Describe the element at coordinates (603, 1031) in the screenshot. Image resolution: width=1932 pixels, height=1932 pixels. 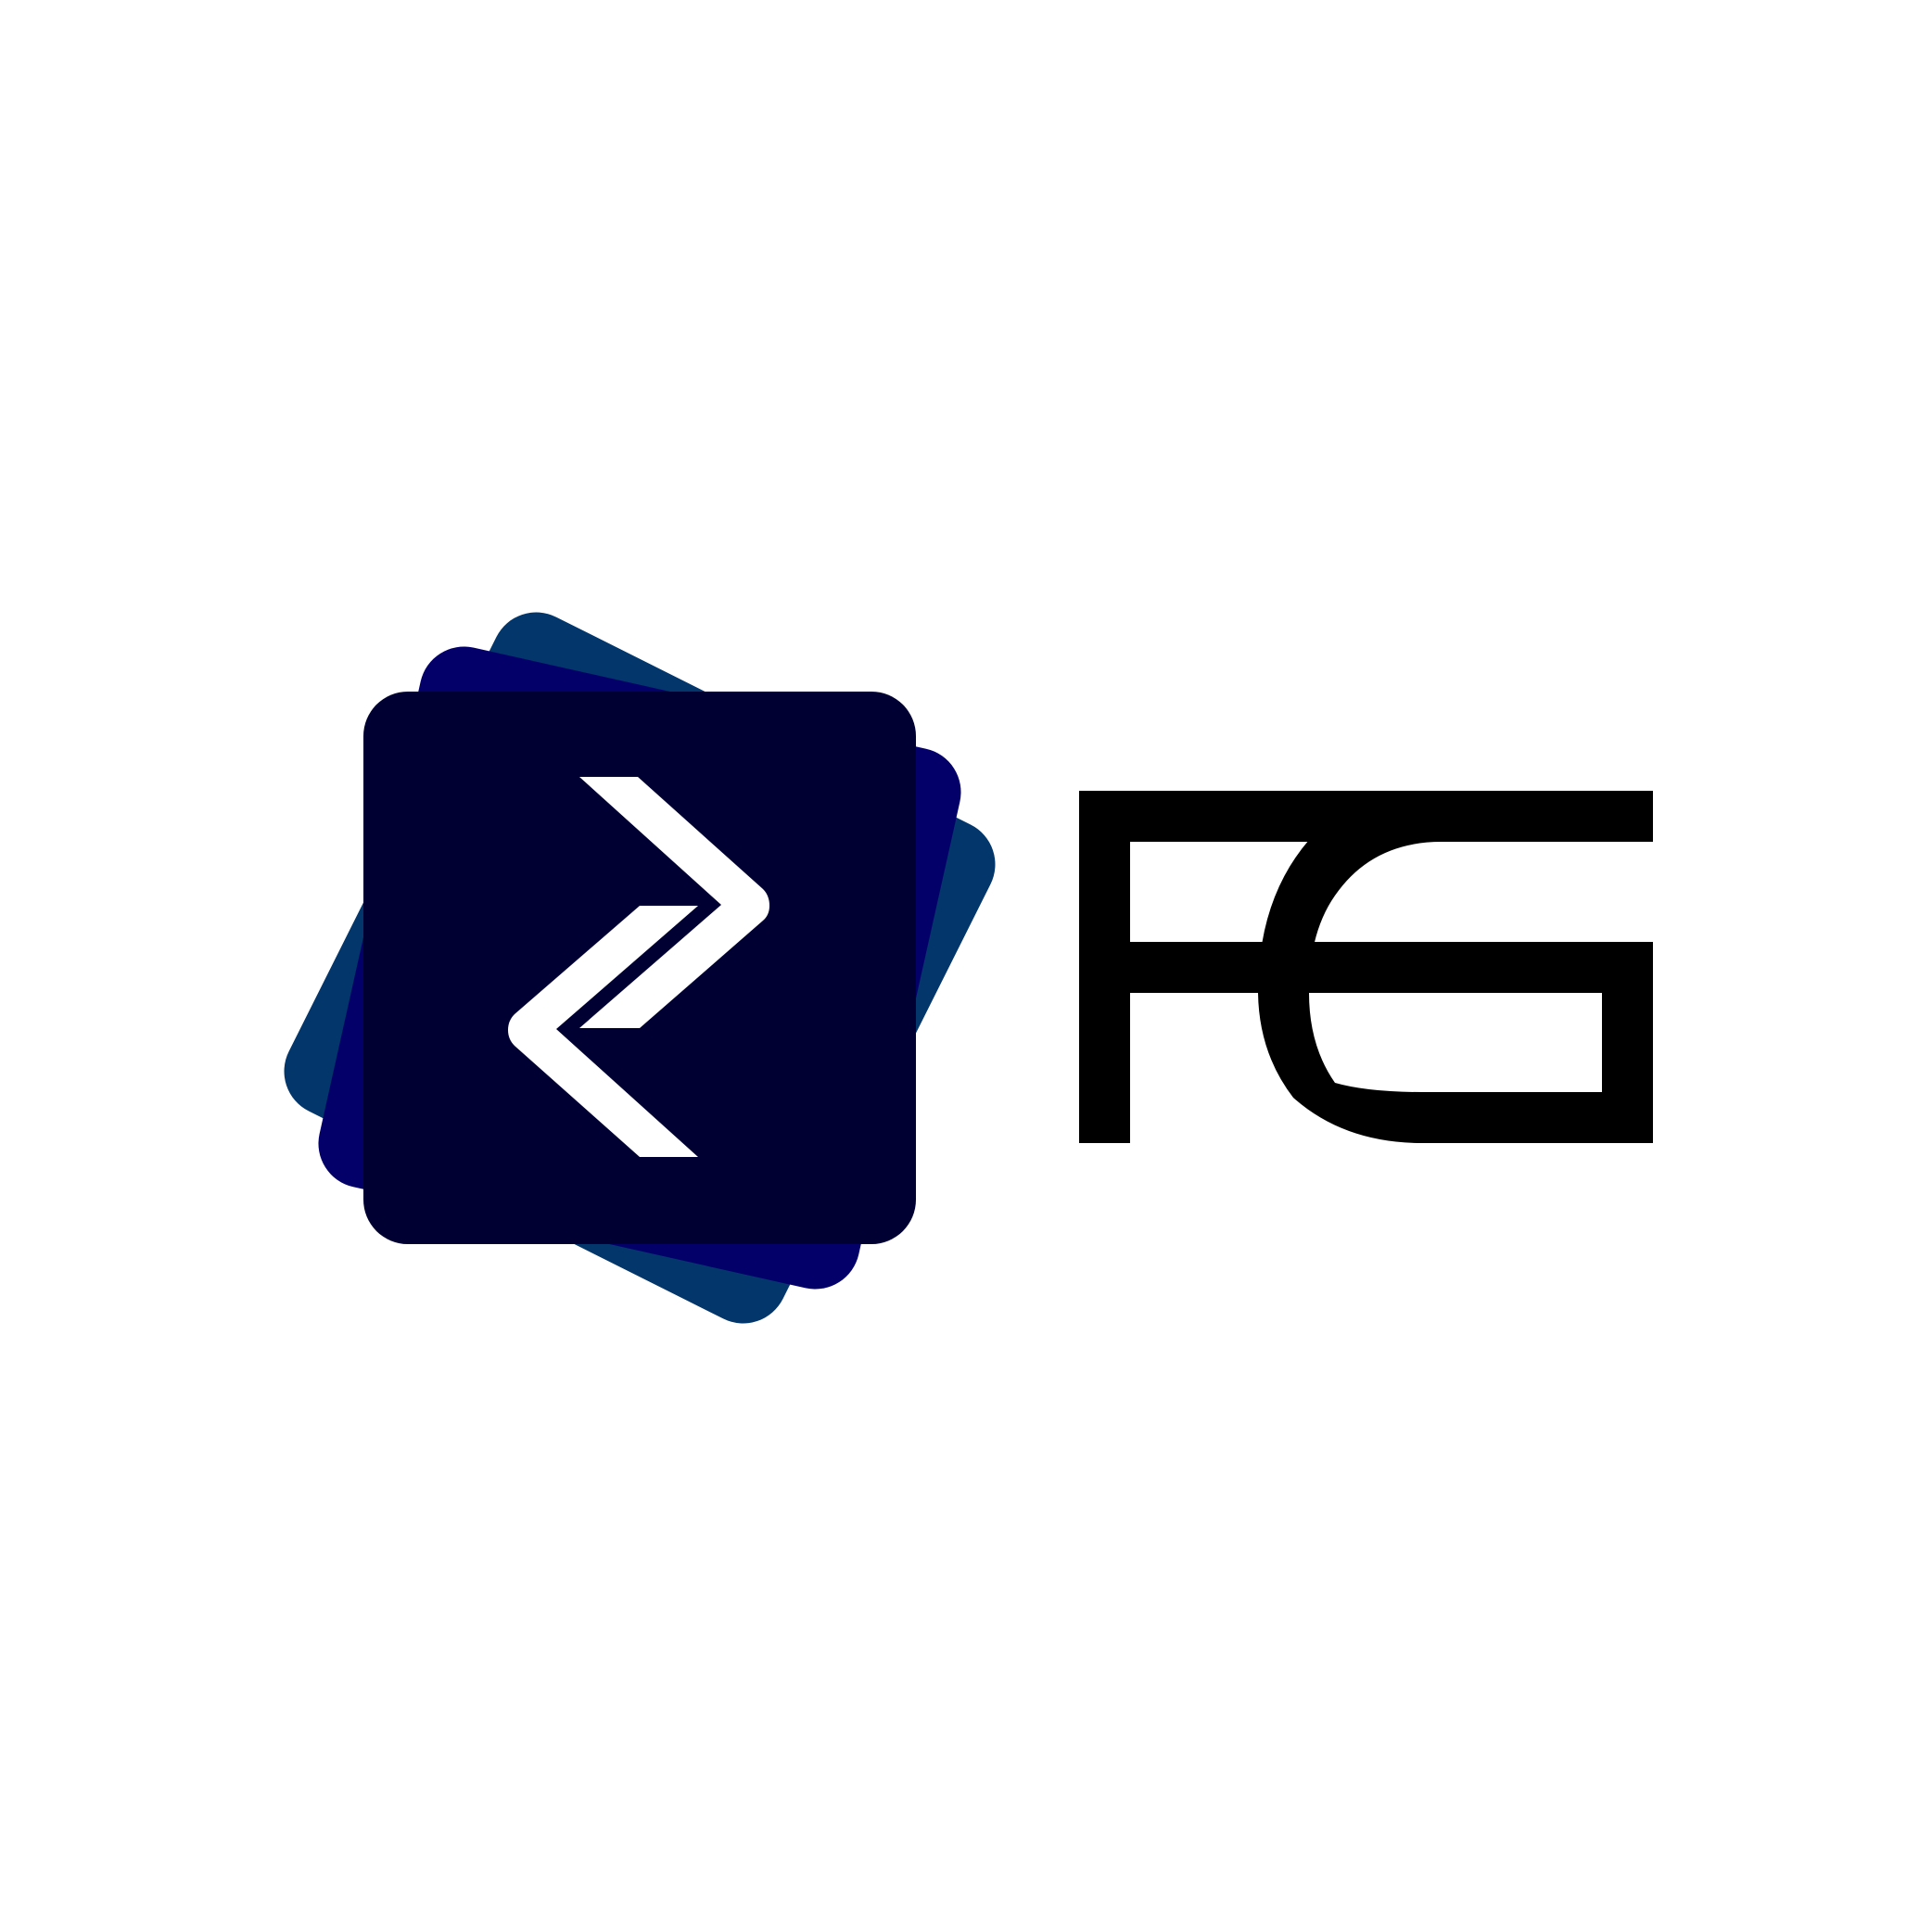
I see `chevron-mark-lower` at that location.